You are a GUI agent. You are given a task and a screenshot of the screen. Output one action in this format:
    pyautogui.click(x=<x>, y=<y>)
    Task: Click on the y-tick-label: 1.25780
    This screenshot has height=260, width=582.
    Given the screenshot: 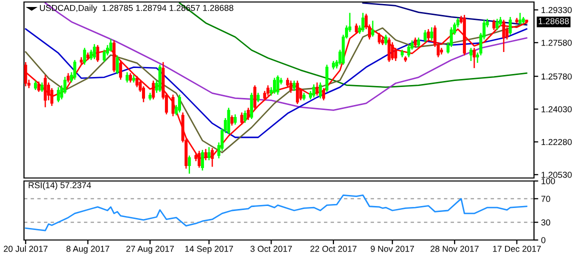 What is the action you would take?
    pyautogui.click(x=557, y=76)
    